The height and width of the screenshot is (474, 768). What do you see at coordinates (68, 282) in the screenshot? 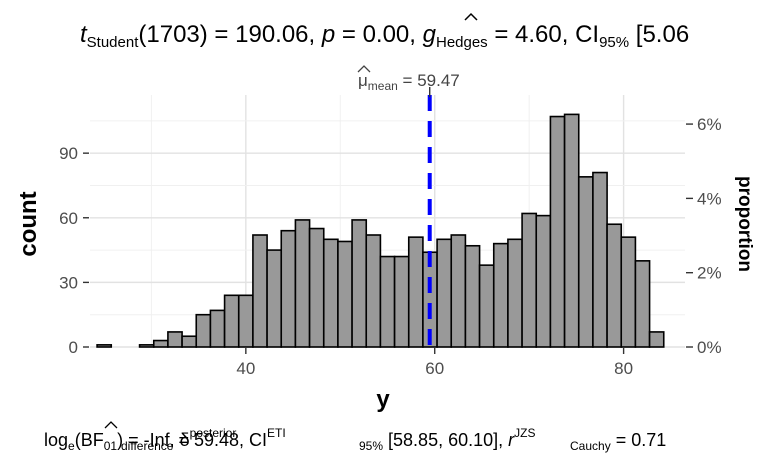
I see `y-tick-label: 30` at bounding box center [68, 282].